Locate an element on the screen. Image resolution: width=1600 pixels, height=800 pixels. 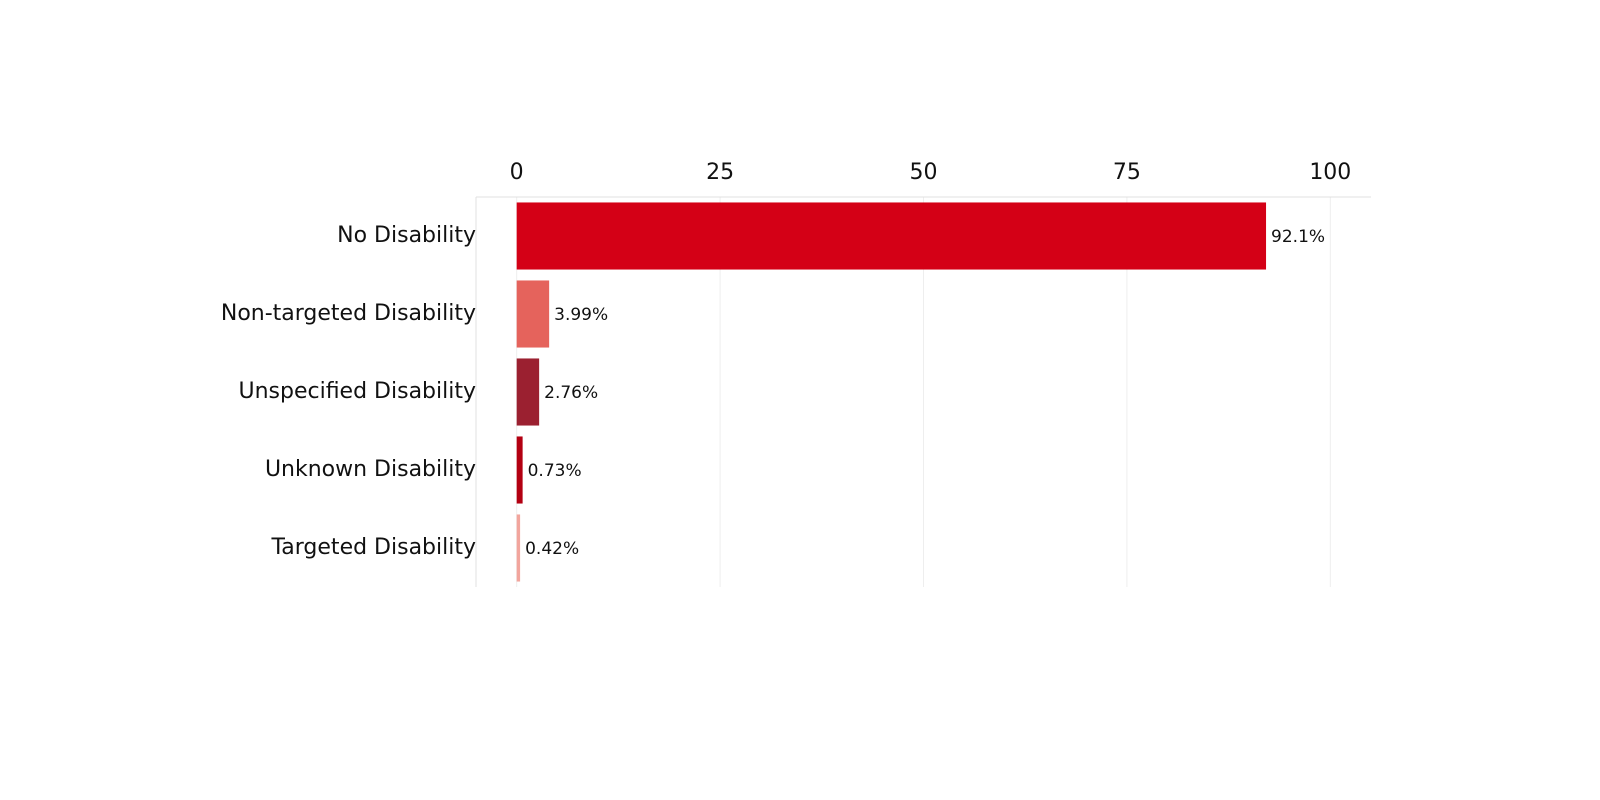
value-label: 3.99% is located at coordinates (581, 315).